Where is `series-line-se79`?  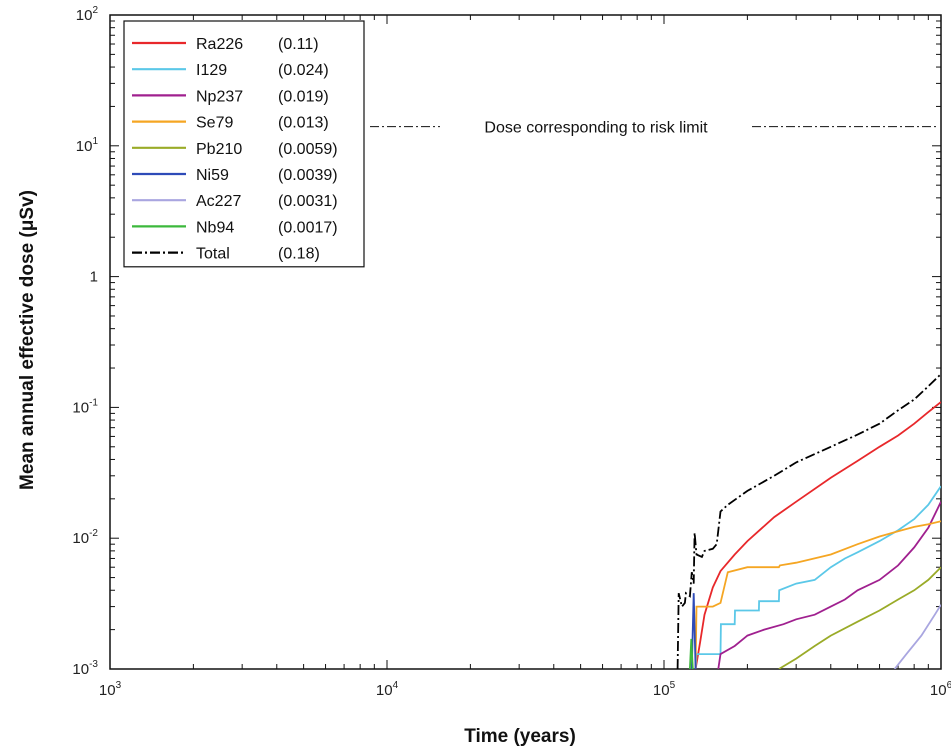 series-line-se79 is located at coordinates (817, 594).